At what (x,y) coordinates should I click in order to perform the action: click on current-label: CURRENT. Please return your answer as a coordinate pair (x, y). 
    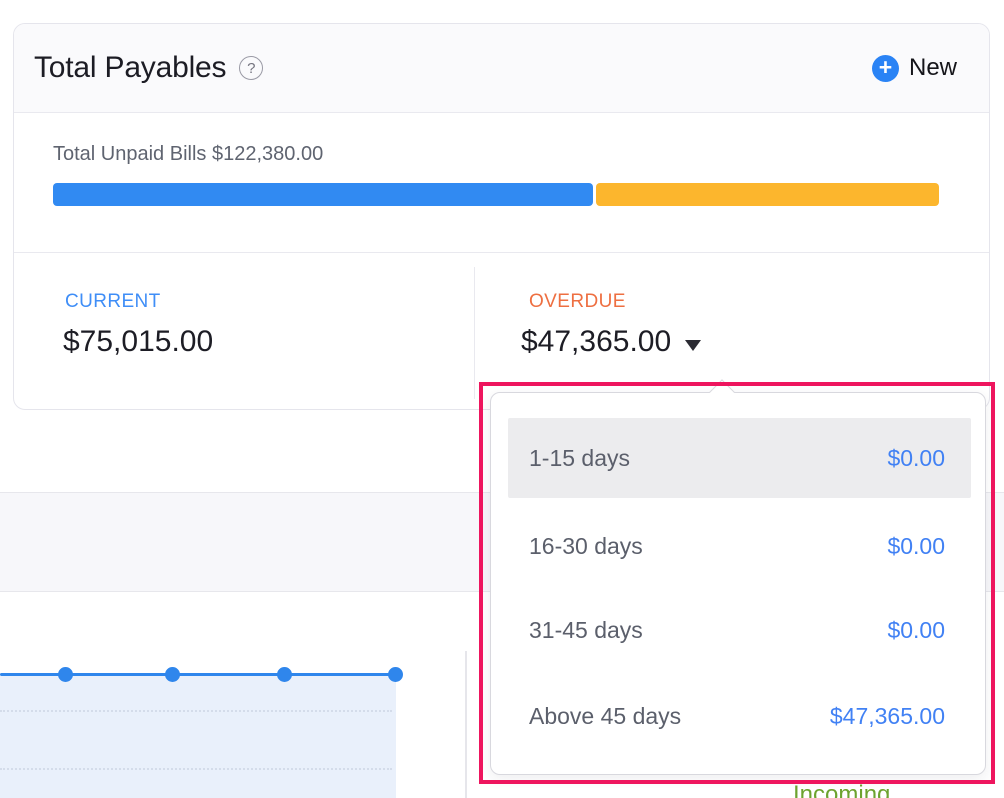
    Looking at the image, I should click on (113, 301).